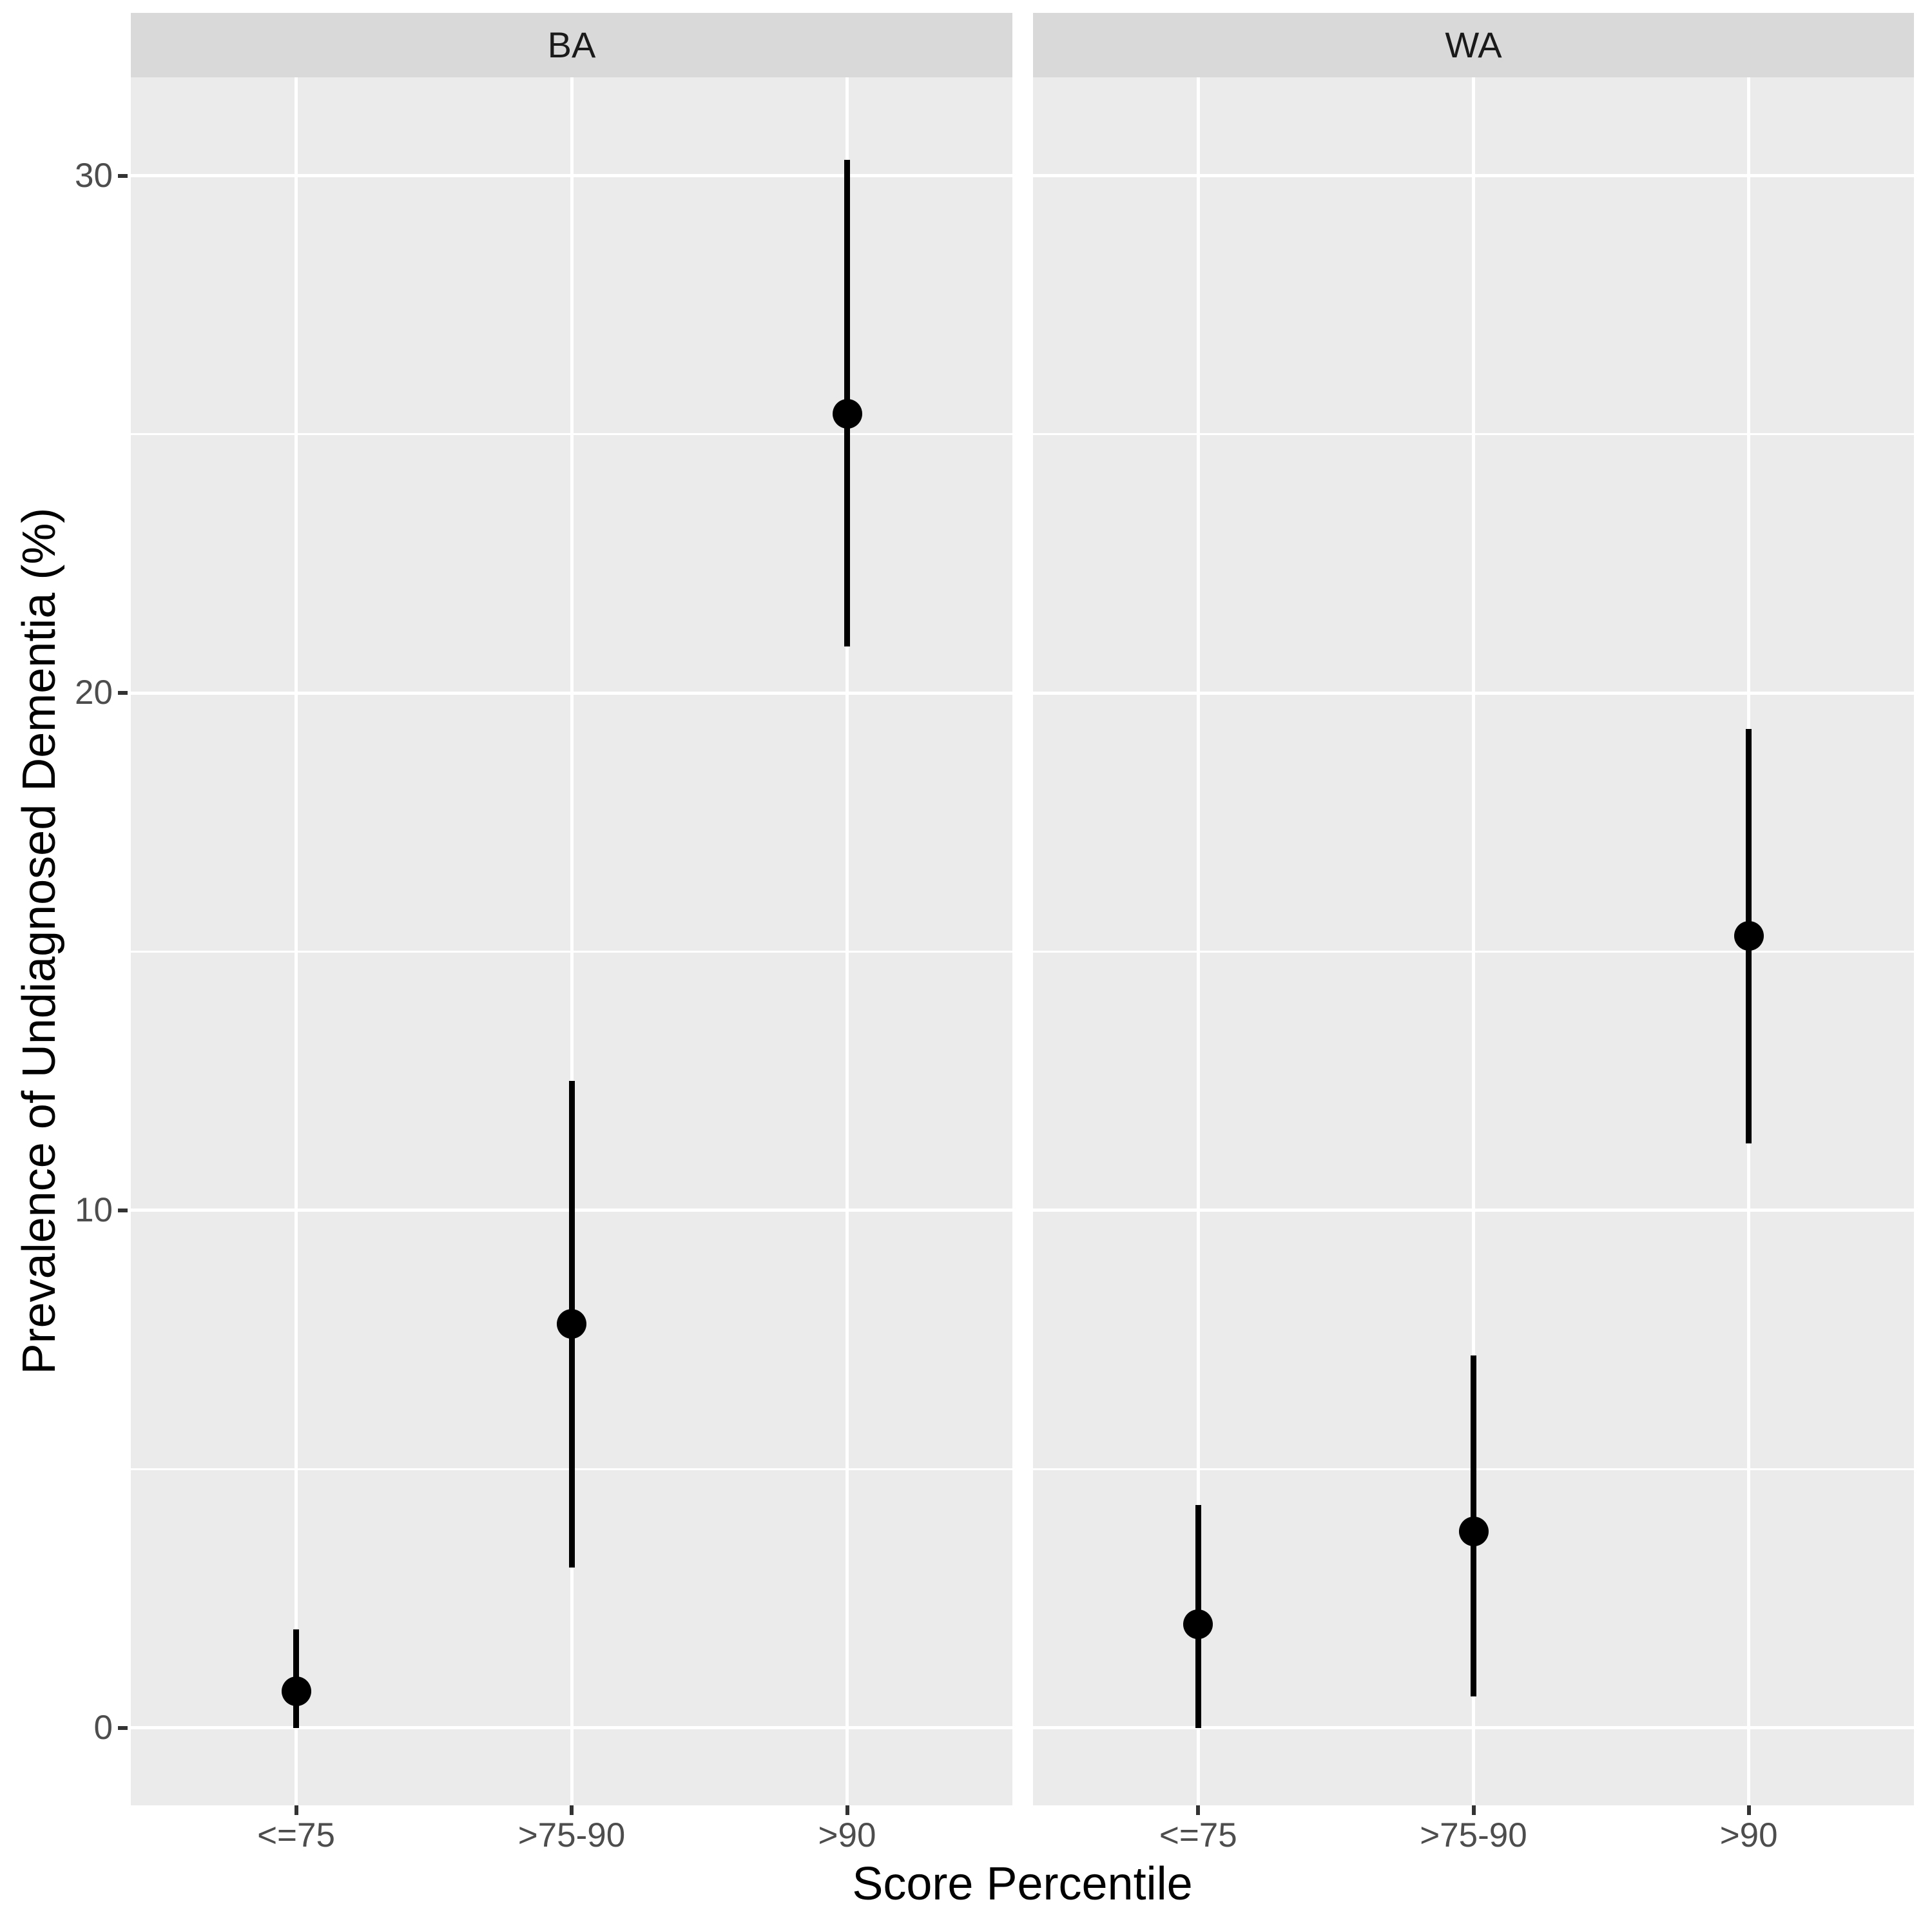  I want to click on y-tick-label: 30, so click(94, 176).